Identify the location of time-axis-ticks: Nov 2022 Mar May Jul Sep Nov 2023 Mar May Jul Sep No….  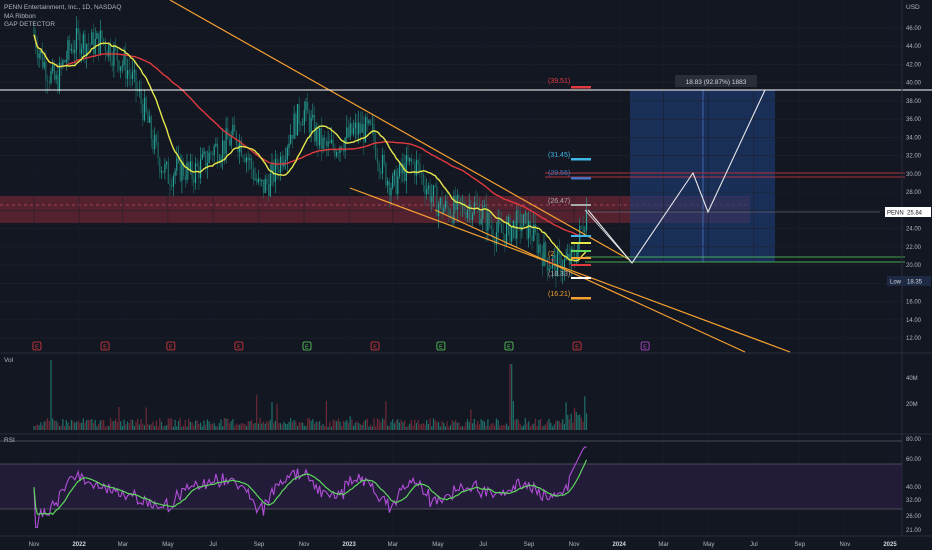
(463, 545).